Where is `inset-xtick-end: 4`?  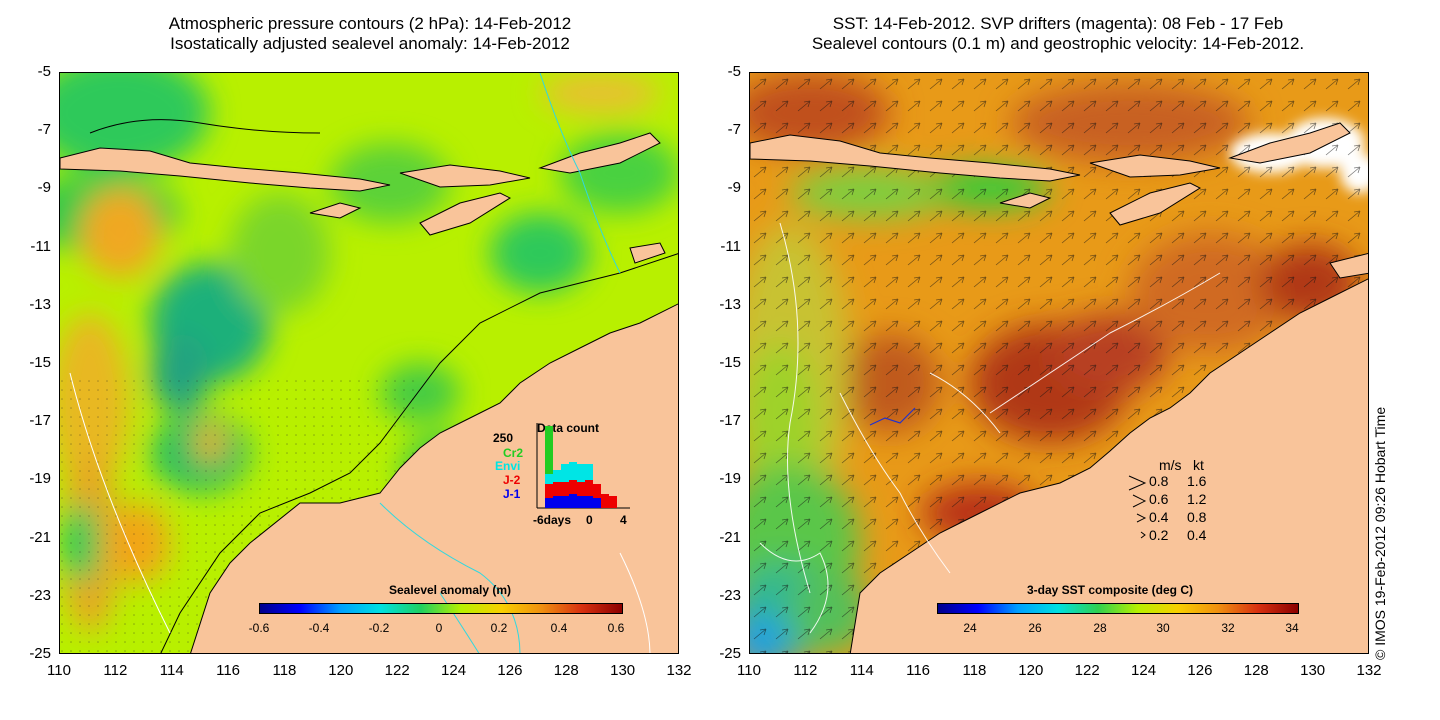 inset-xtick-end: 4 is located at coordinates (623, 520).